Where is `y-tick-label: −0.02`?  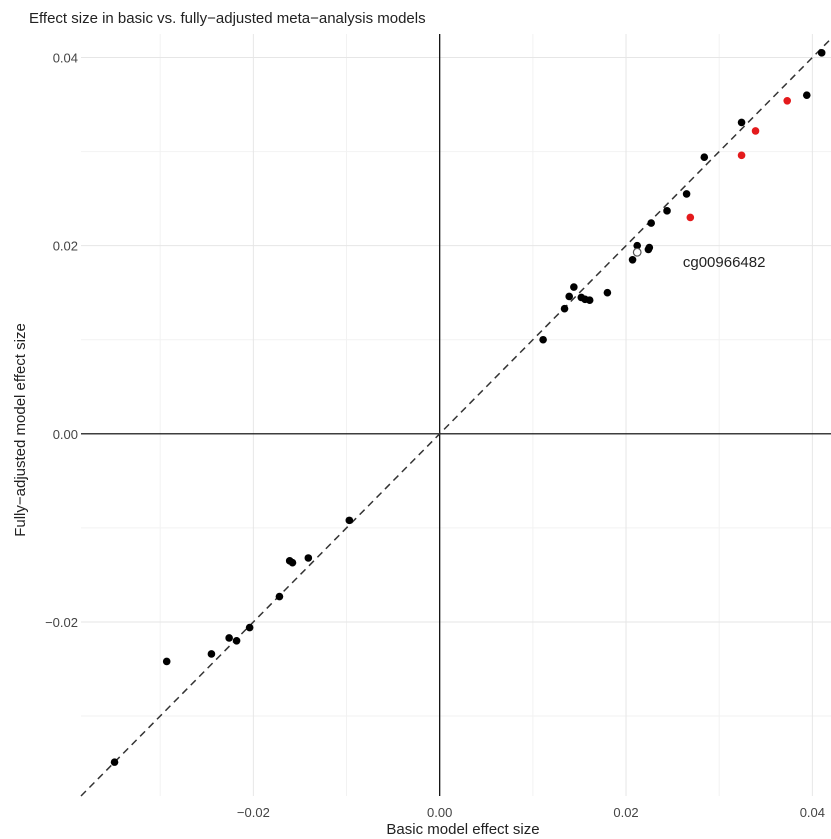
y-tick-label: −0.02 is located at coordinates (61, 622).